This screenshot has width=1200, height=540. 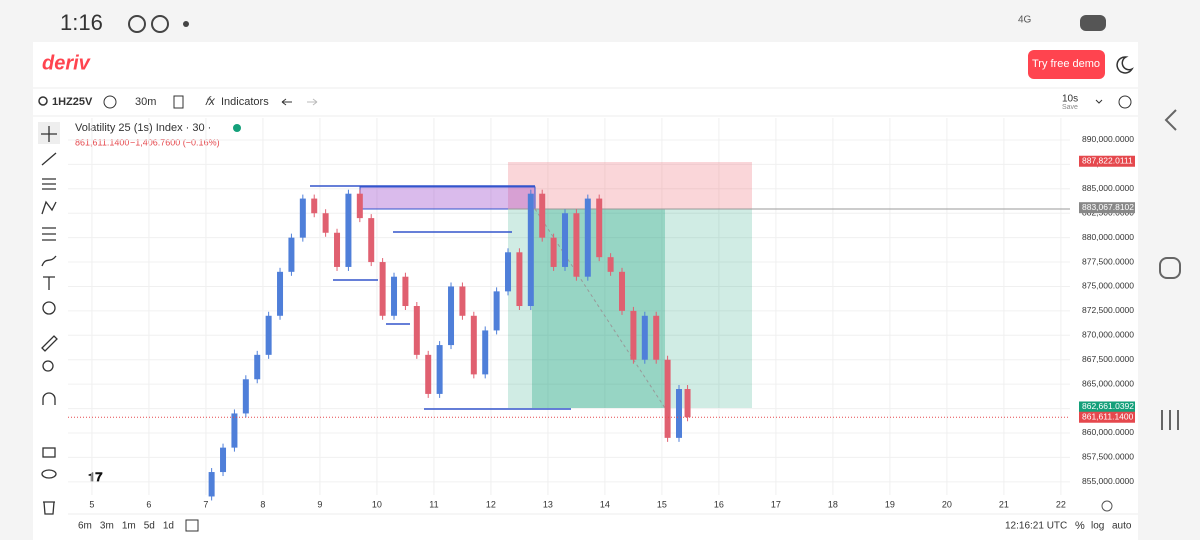 What do you see at coordinates (1122, 526) in the screenshot?
I see `auto-toggle: auto` at bounding box center [1122, 526].